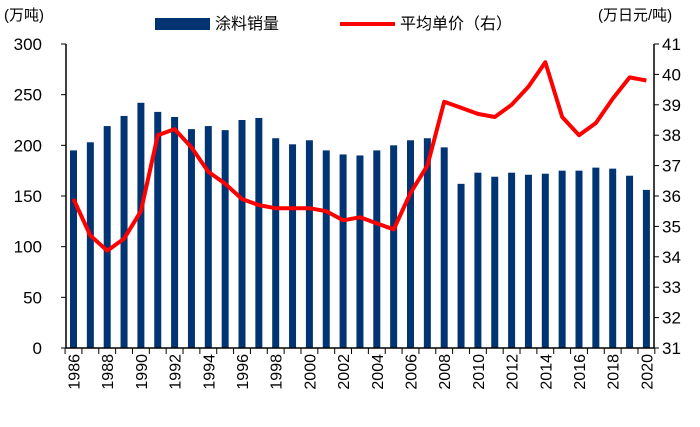 The image size is (700, 427). I want to click on bar-2000, so click(309, 244).